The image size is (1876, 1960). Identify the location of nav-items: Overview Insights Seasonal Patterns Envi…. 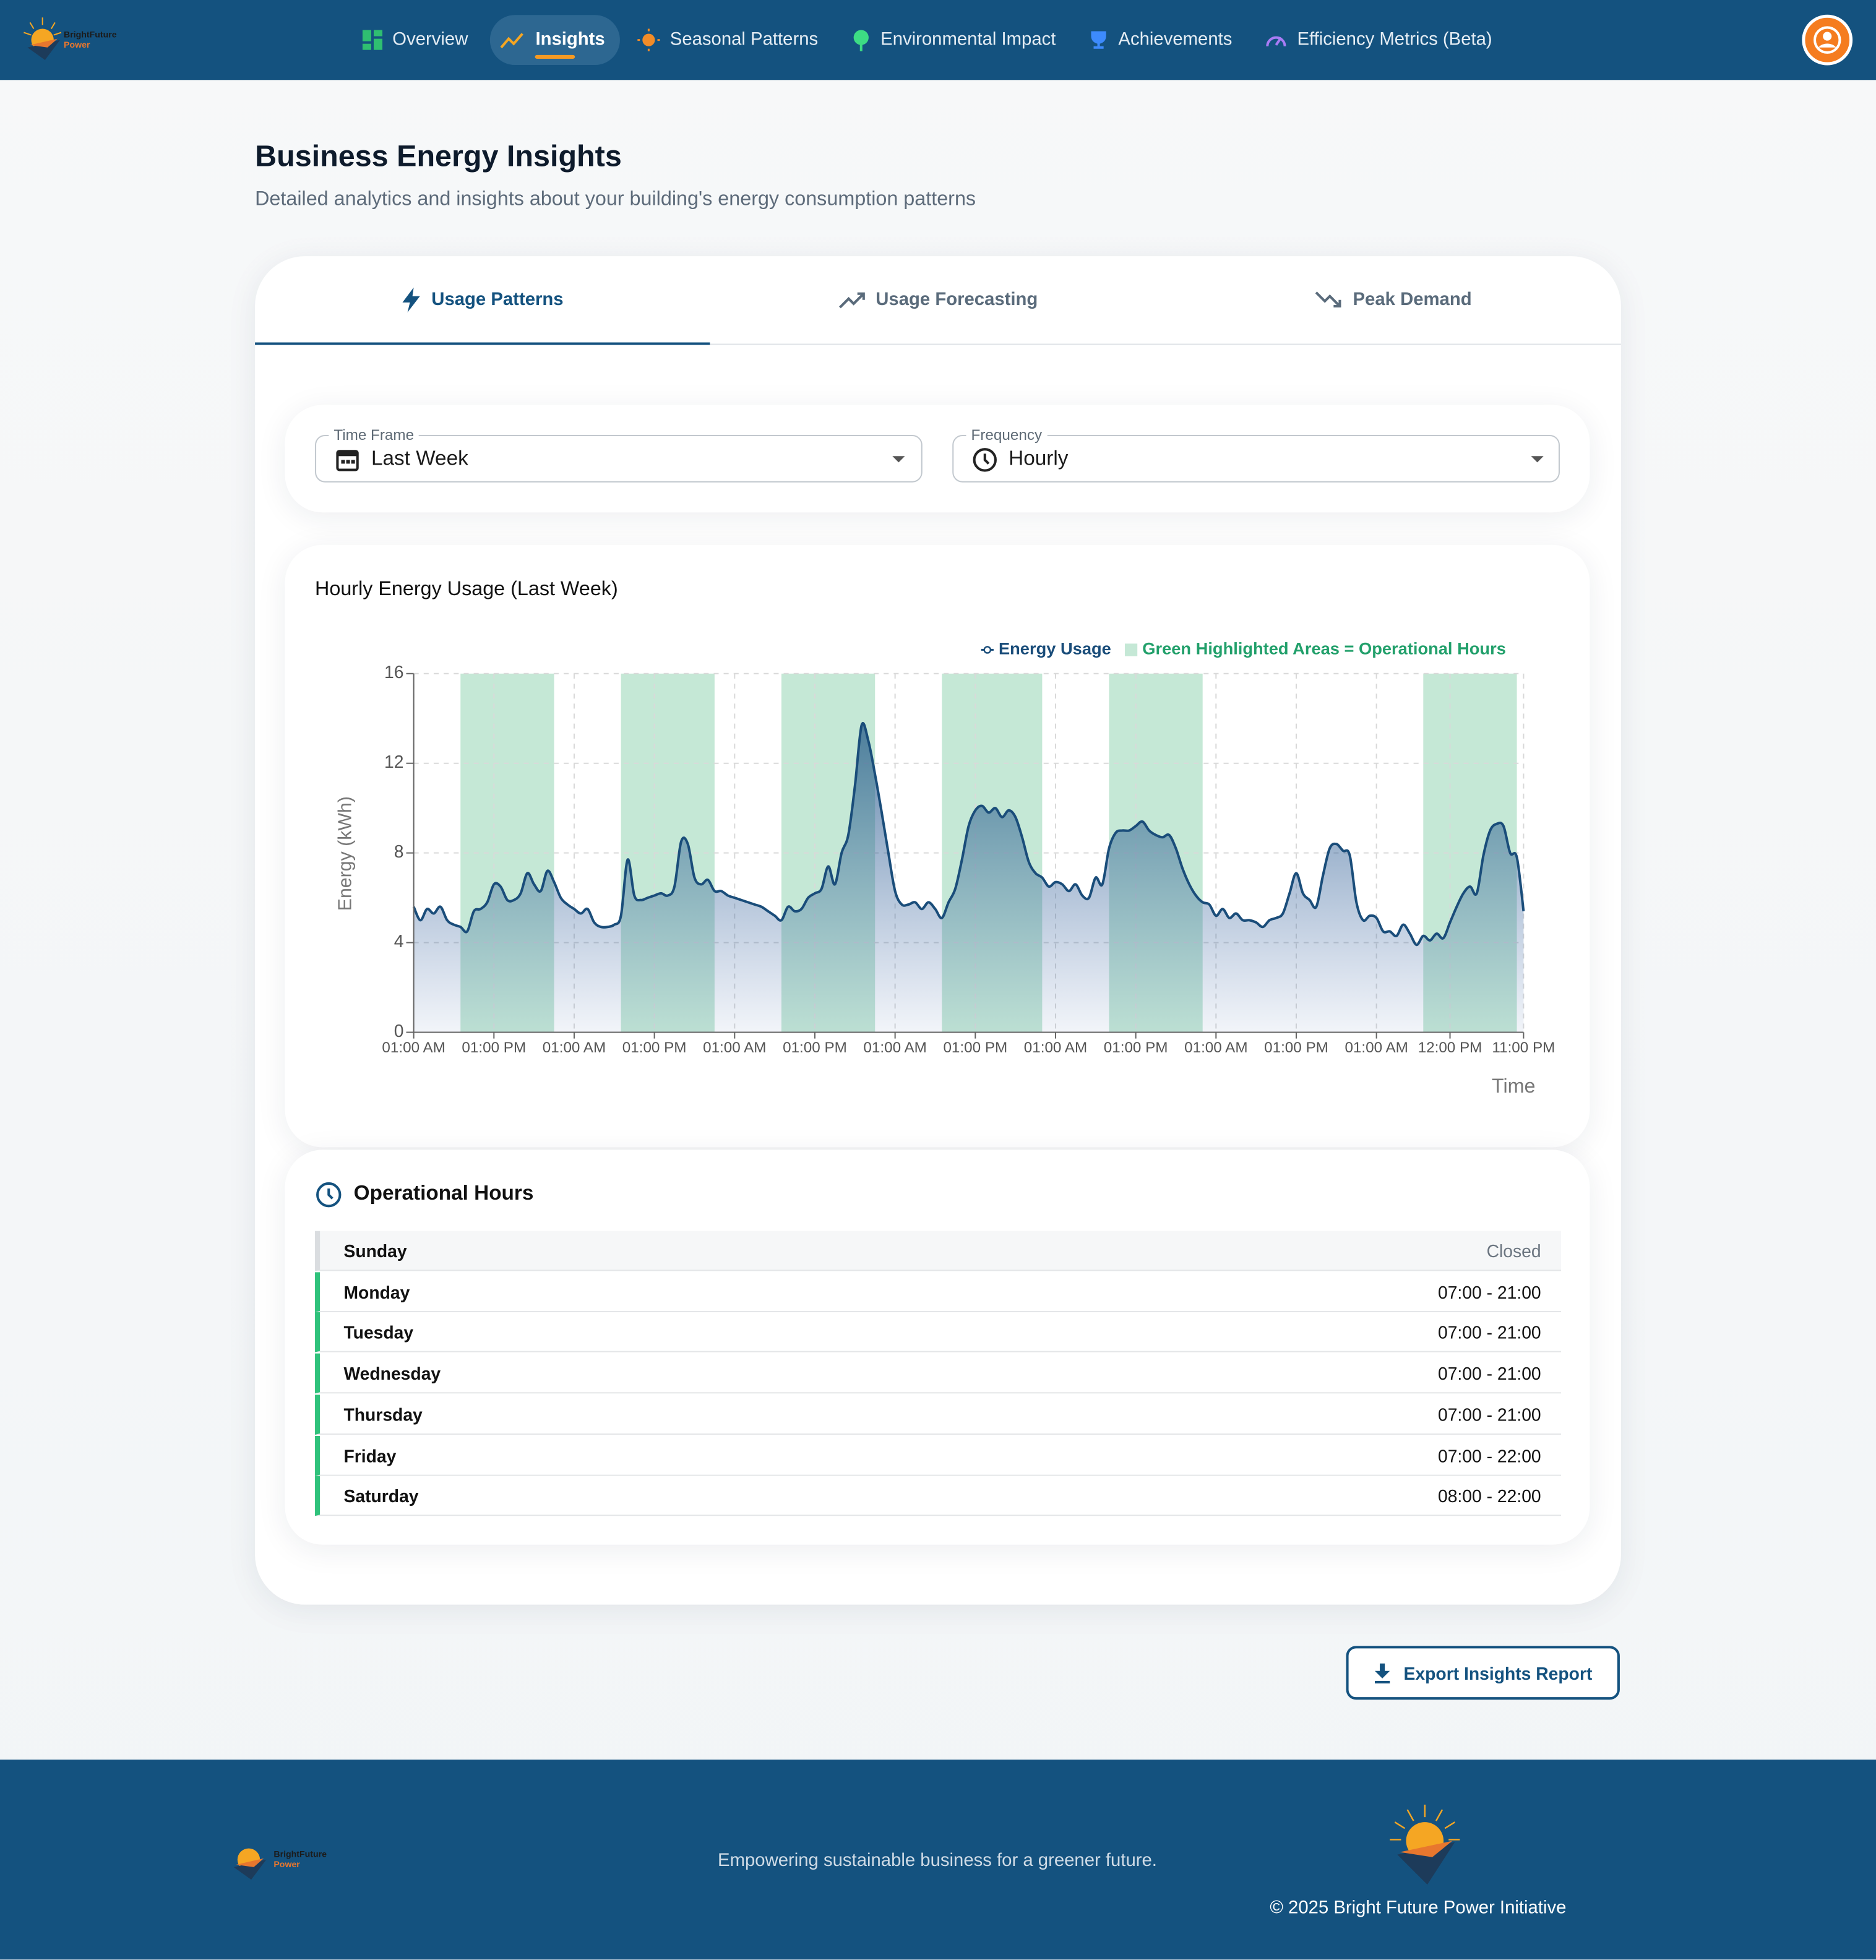
(930, 41).